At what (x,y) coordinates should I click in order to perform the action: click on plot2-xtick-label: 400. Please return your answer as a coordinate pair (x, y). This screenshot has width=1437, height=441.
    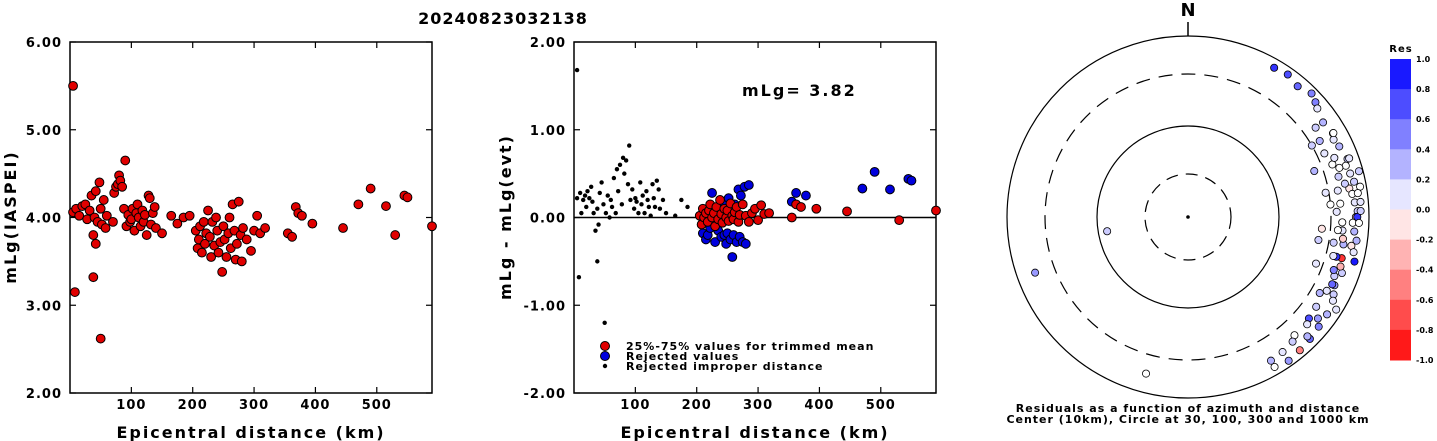
    Looking at the image, I should click on (819, 405).